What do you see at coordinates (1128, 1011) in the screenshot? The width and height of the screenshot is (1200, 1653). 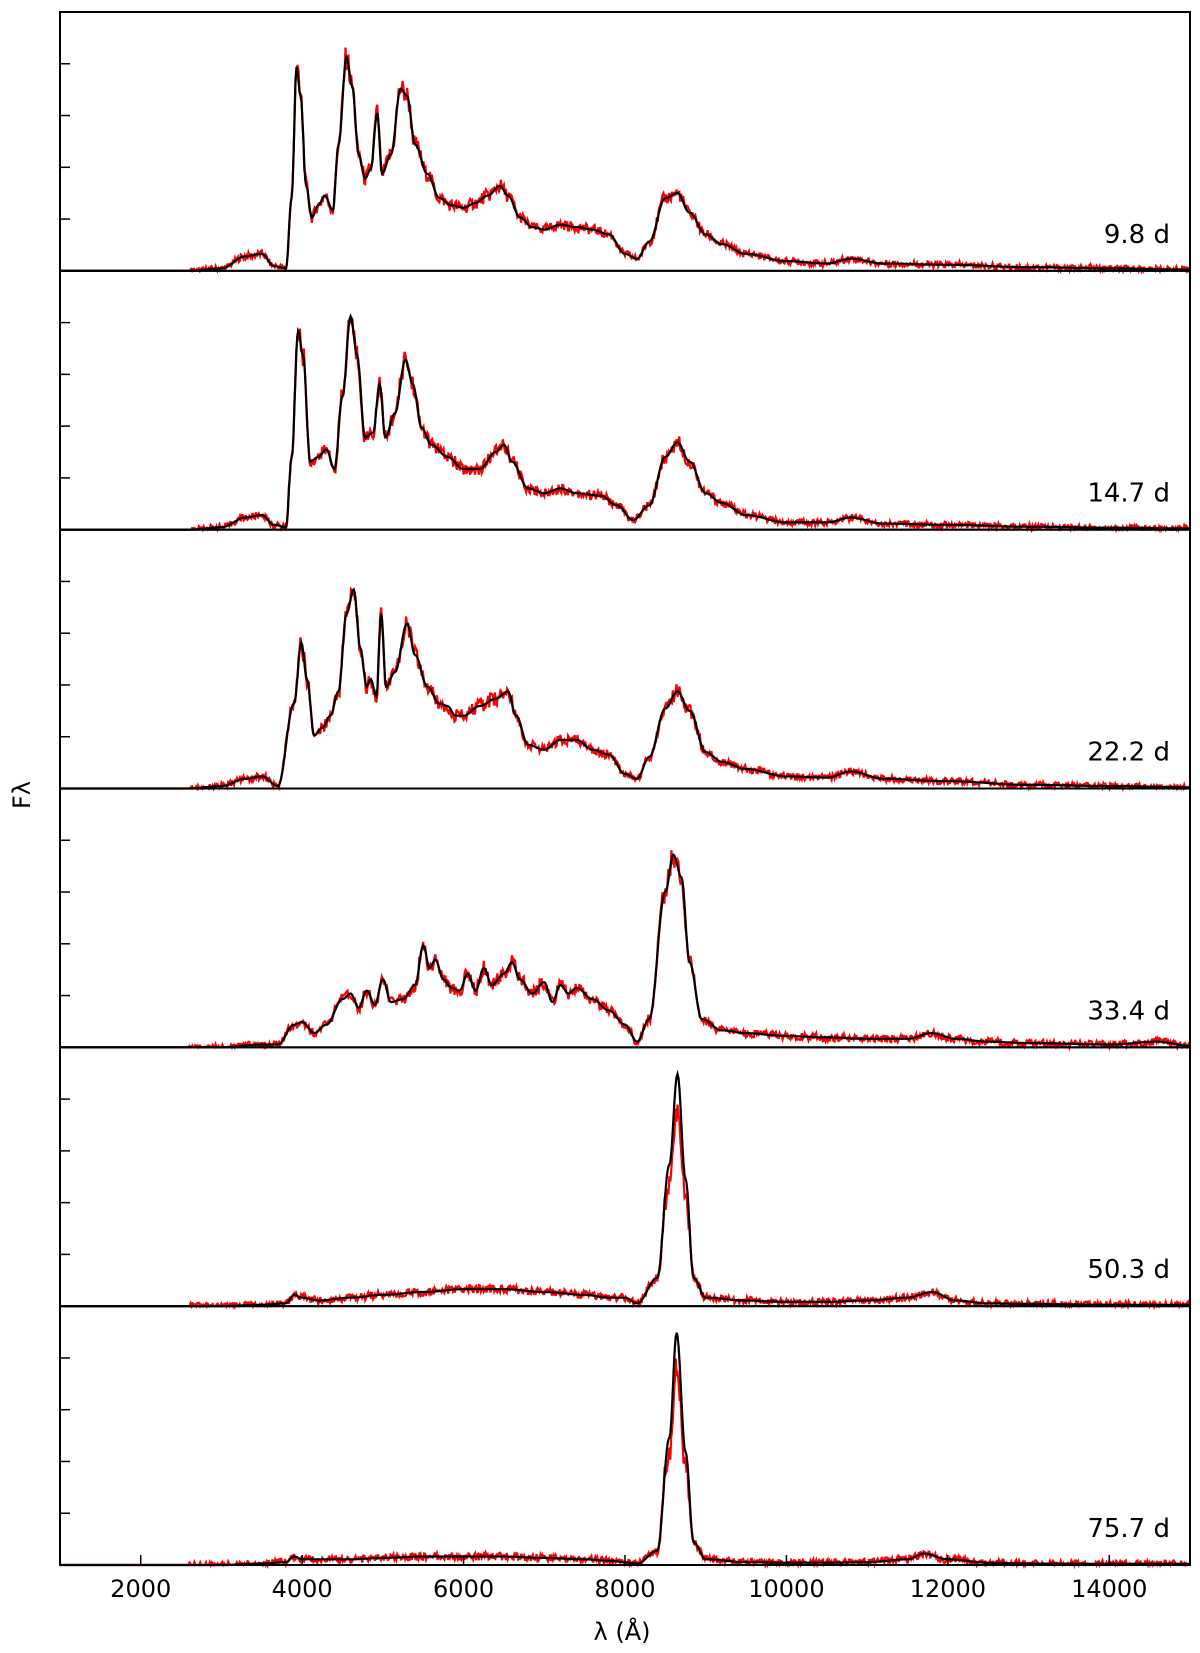 I see `panel-label-4: 33.4 d` at bounding box center [1128, 1011].